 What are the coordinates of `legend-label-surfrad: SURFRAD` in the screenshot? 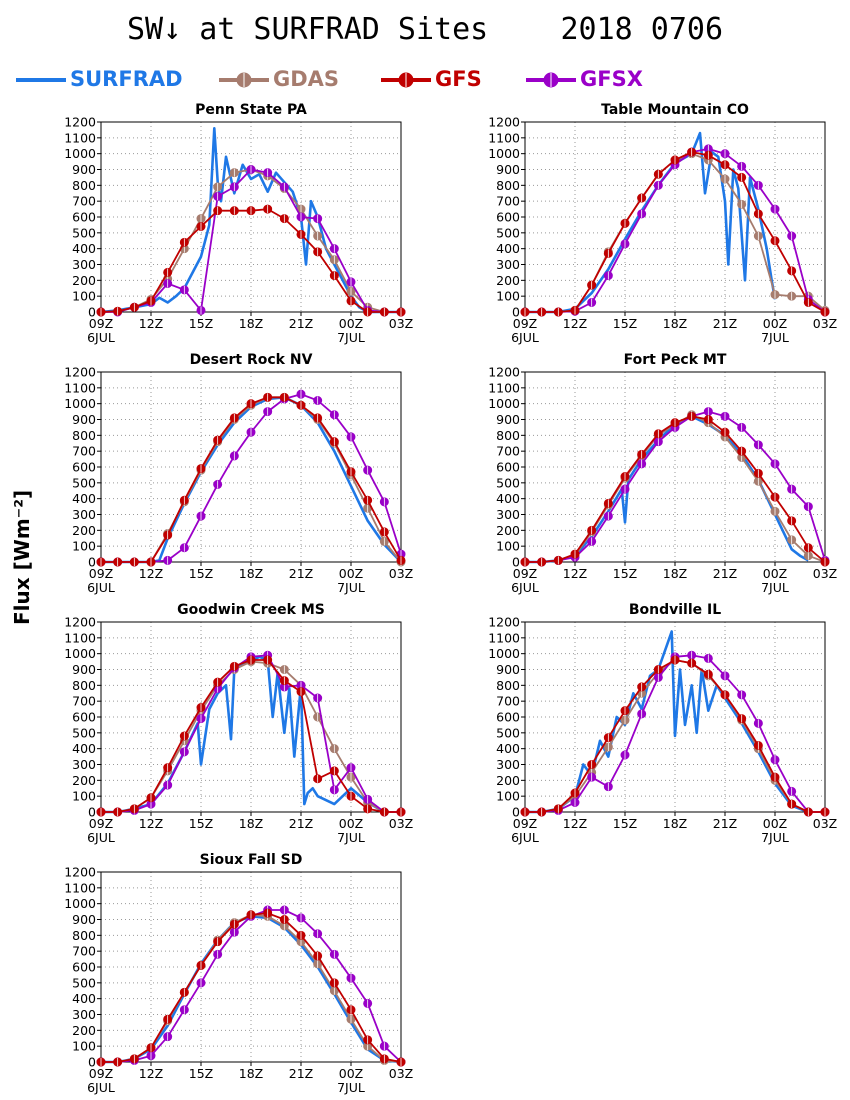 It's located at (126, 79).